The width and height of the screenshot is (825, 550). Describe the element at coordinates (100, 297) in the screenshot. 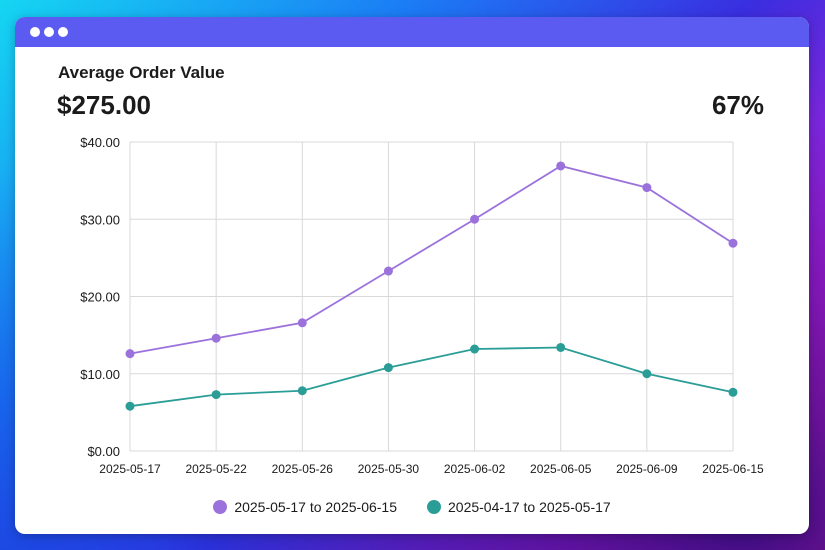

I see `y-tick-label: $20.00` at that location.